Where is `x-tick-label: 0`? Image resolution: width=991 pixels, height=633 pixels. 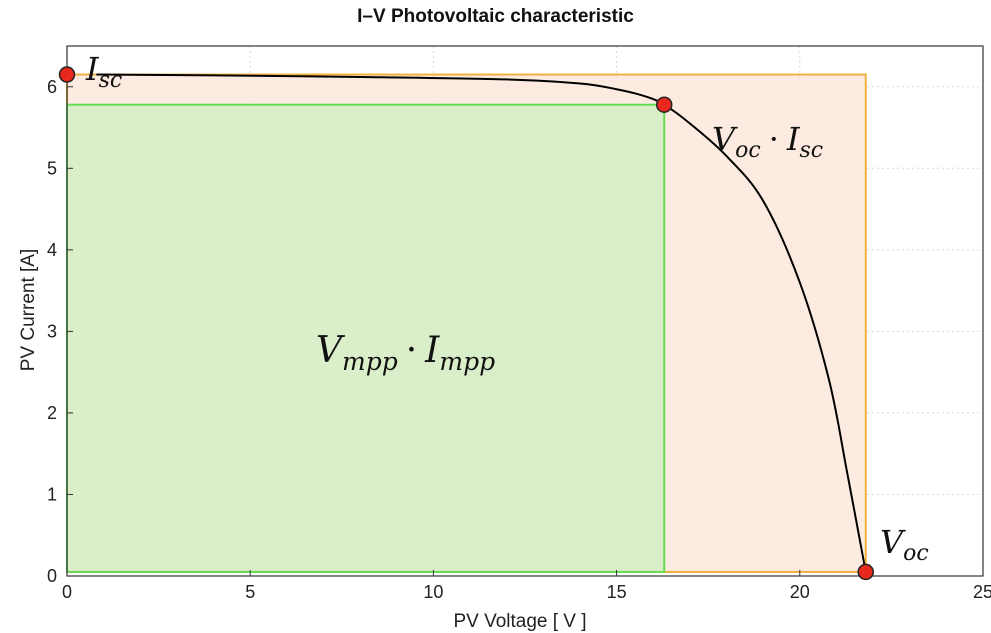 x-tick-label: 0 is located at coordinates (67, 592).